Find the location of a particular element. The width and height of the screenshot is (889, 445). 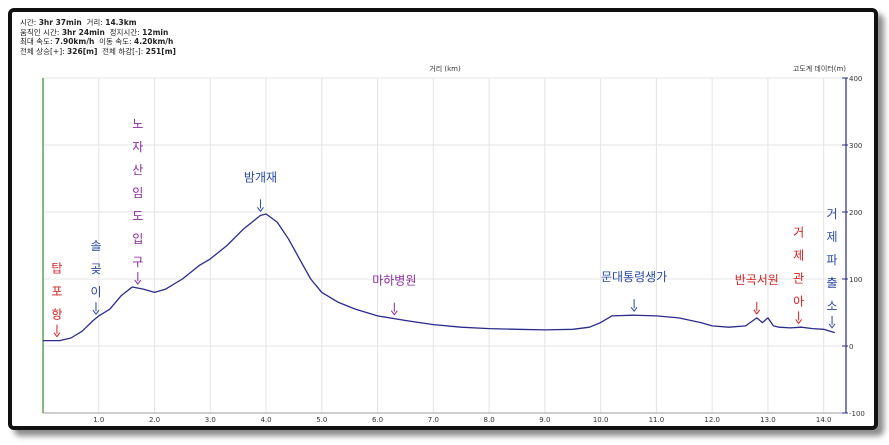

x-tick-label: 1.0 is located at coordinates (98, 420).